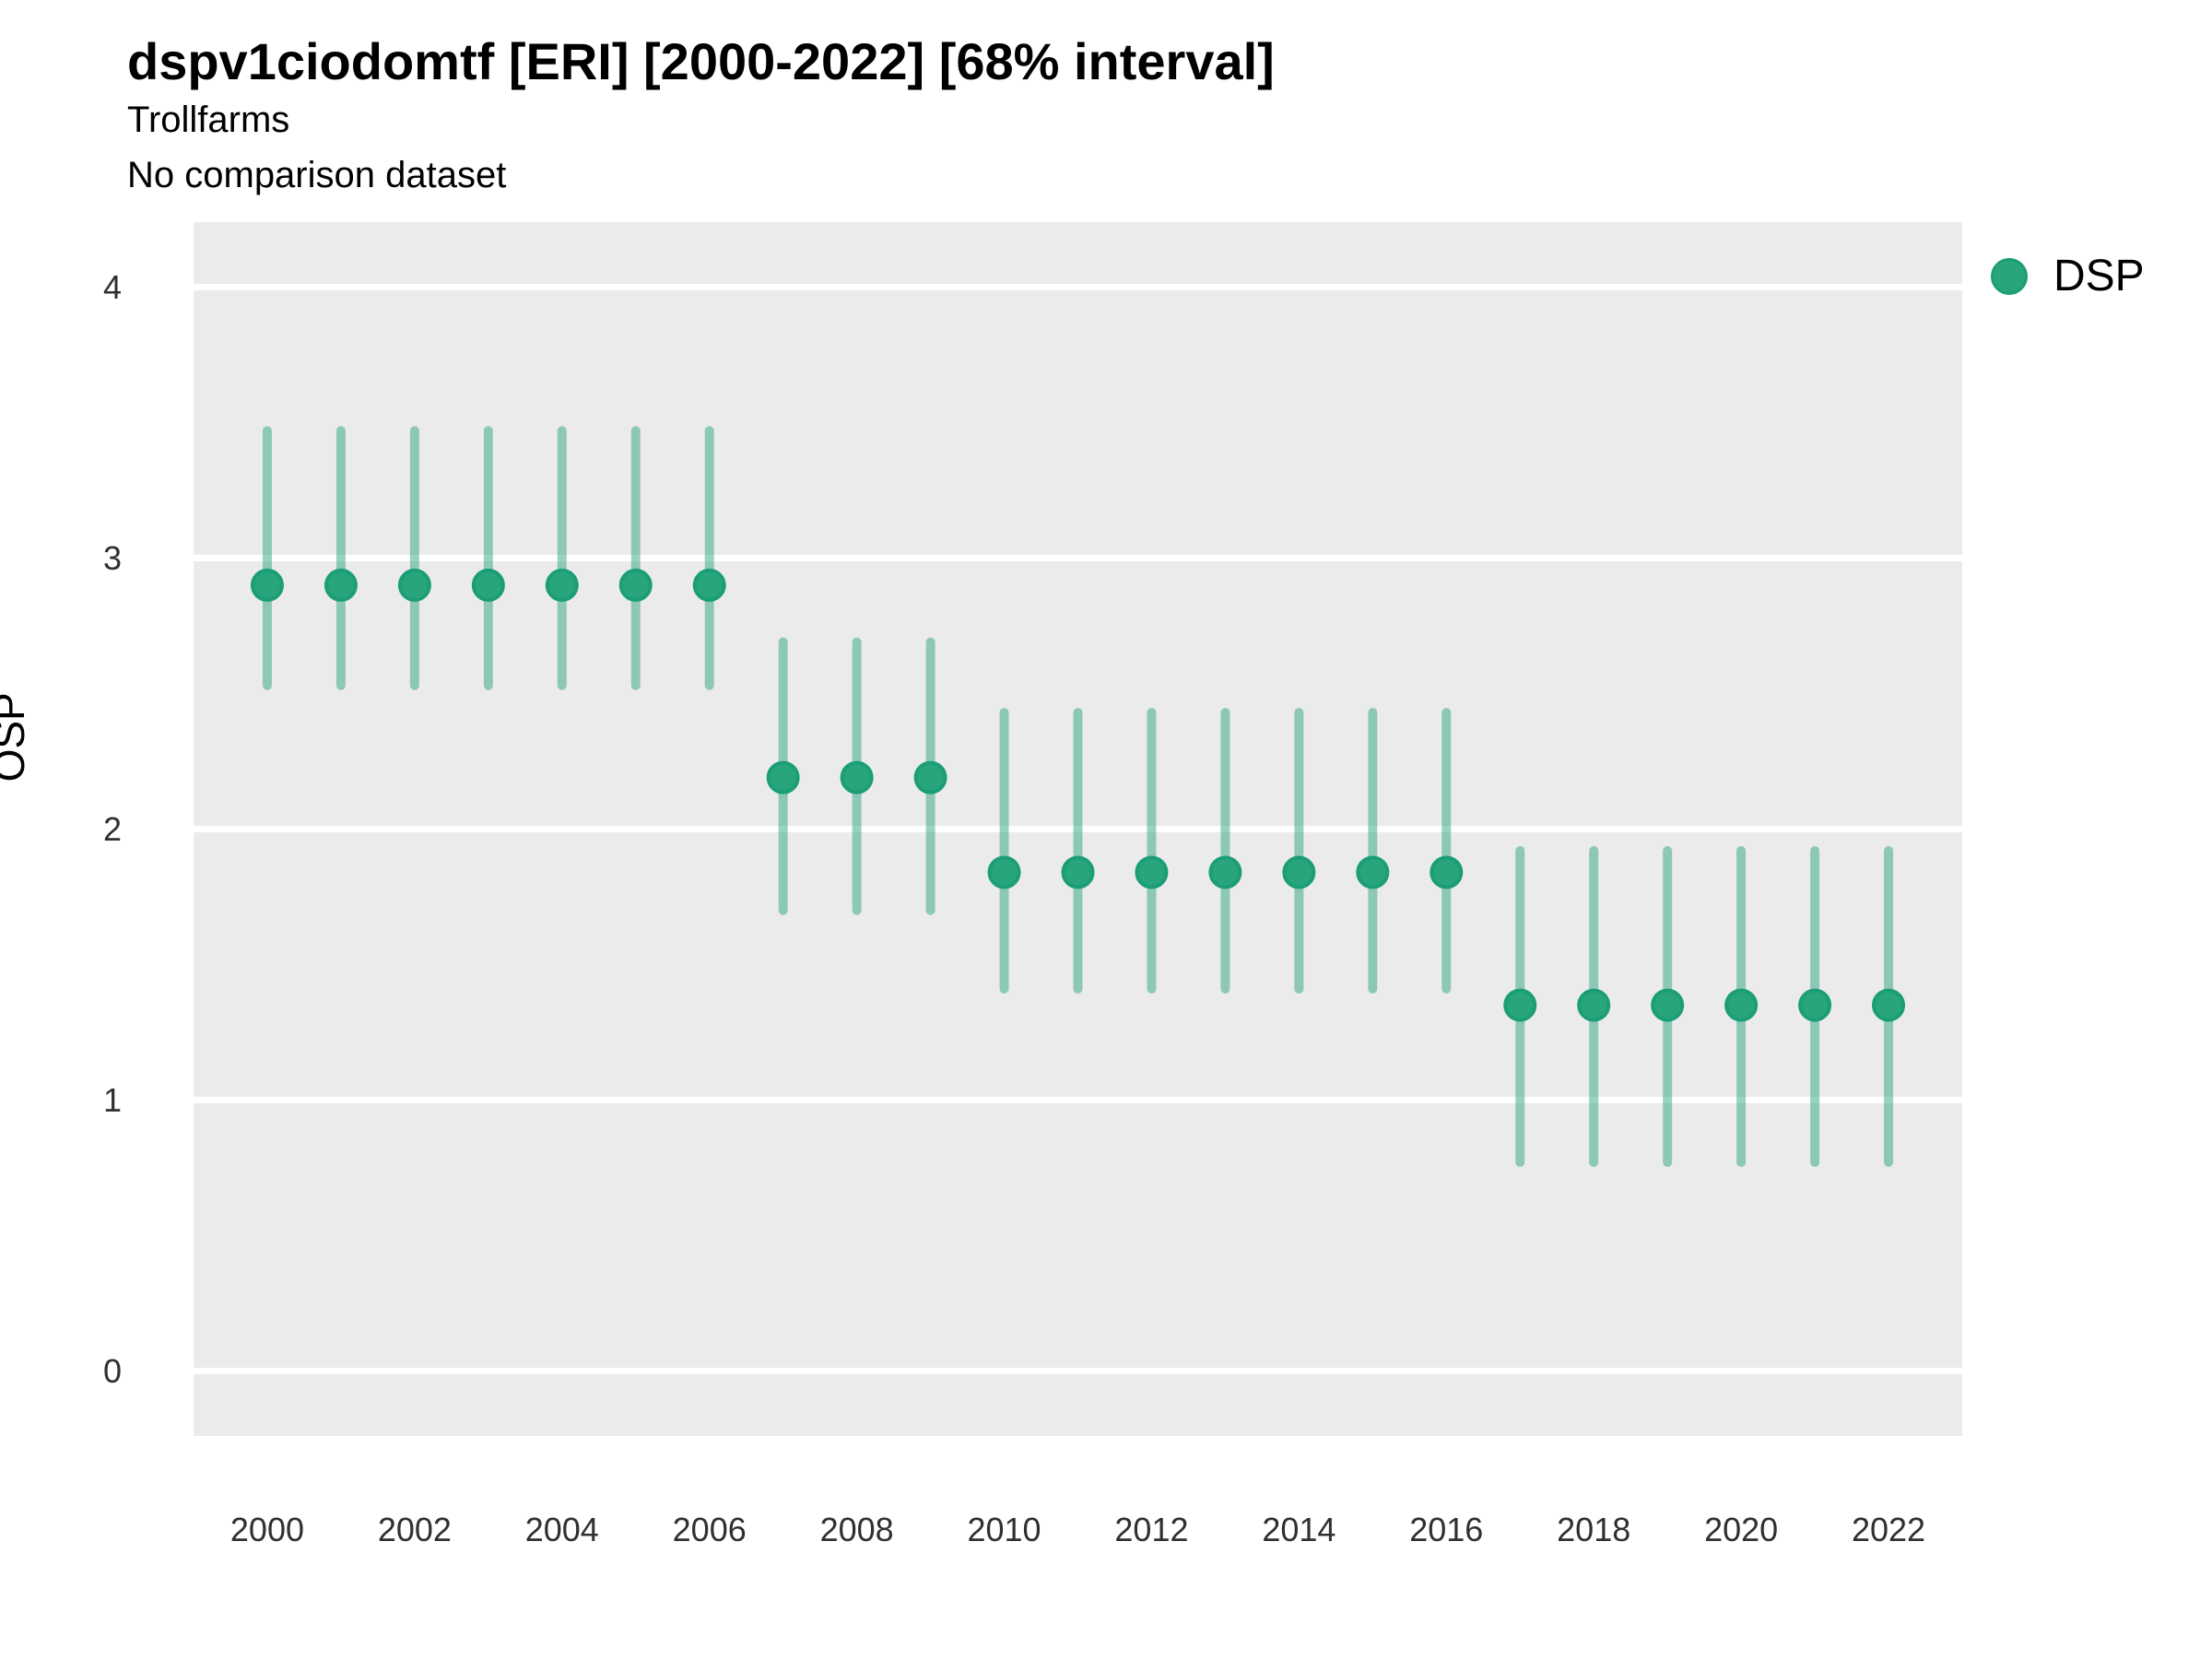 The height and width of the screenshot is (1659, 2212). I want to click on x-tick-label: 2014, so click(1298, 1529).